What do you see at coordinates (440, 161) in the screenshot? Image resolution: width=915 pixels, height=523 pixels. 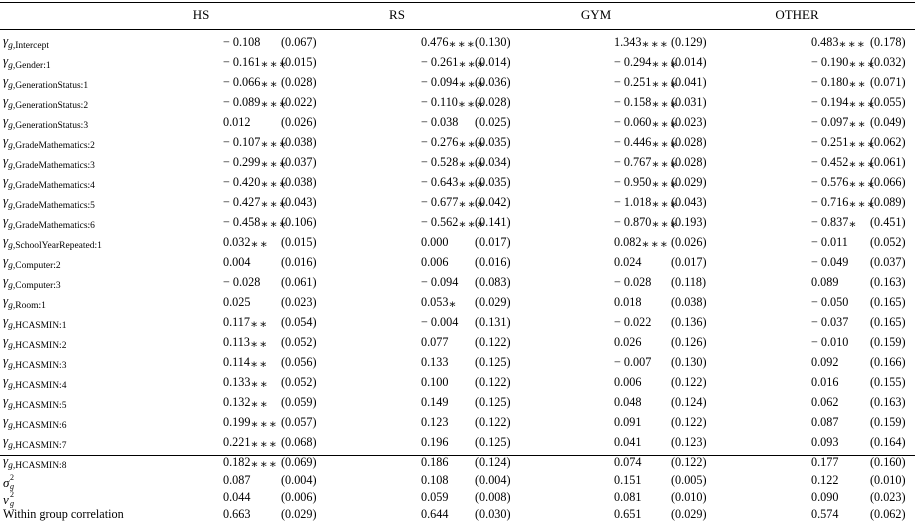 I see `estimate-value: − 0.528` at bounding box center [440, 161].